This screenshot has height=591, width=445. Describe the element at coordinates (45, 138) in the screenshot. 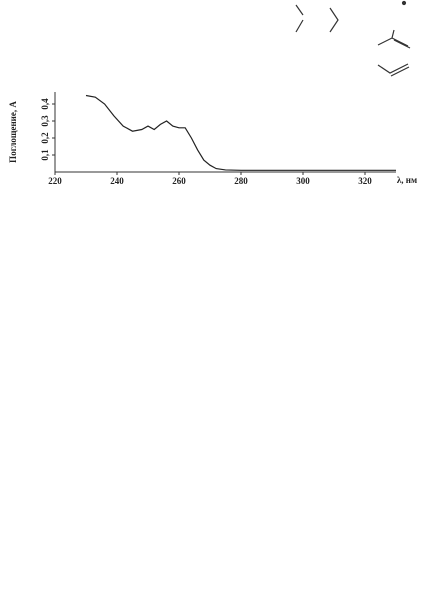

I see `y-tick-label: 0,2` at that location.